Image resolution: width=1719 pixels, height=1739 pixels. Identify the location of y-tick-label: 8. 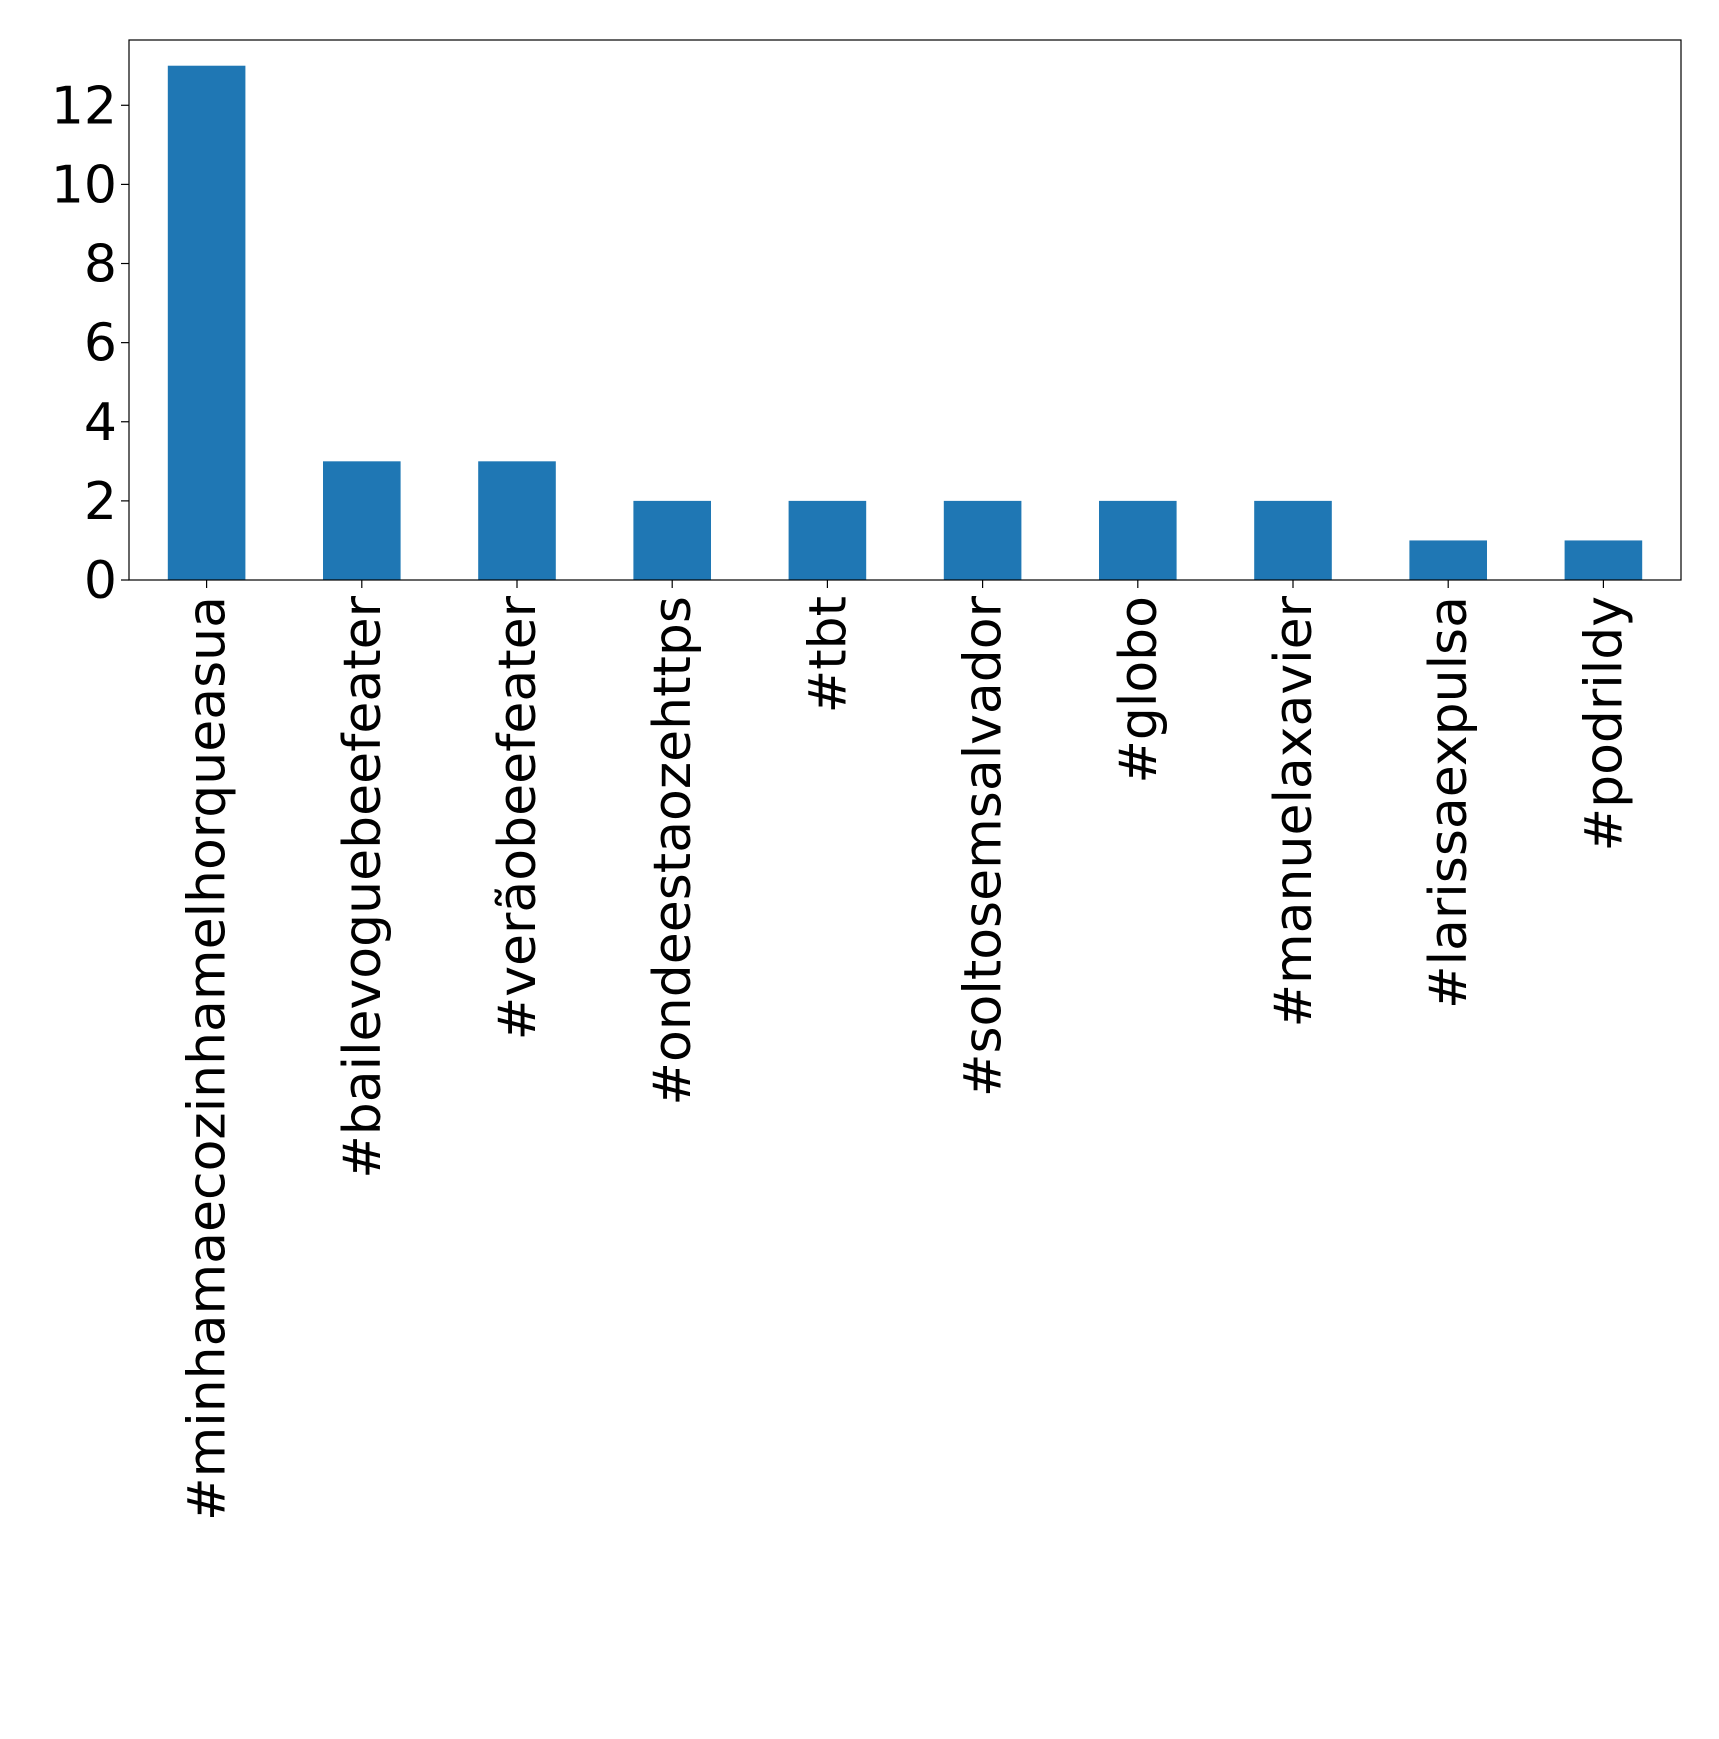
(100, 265).